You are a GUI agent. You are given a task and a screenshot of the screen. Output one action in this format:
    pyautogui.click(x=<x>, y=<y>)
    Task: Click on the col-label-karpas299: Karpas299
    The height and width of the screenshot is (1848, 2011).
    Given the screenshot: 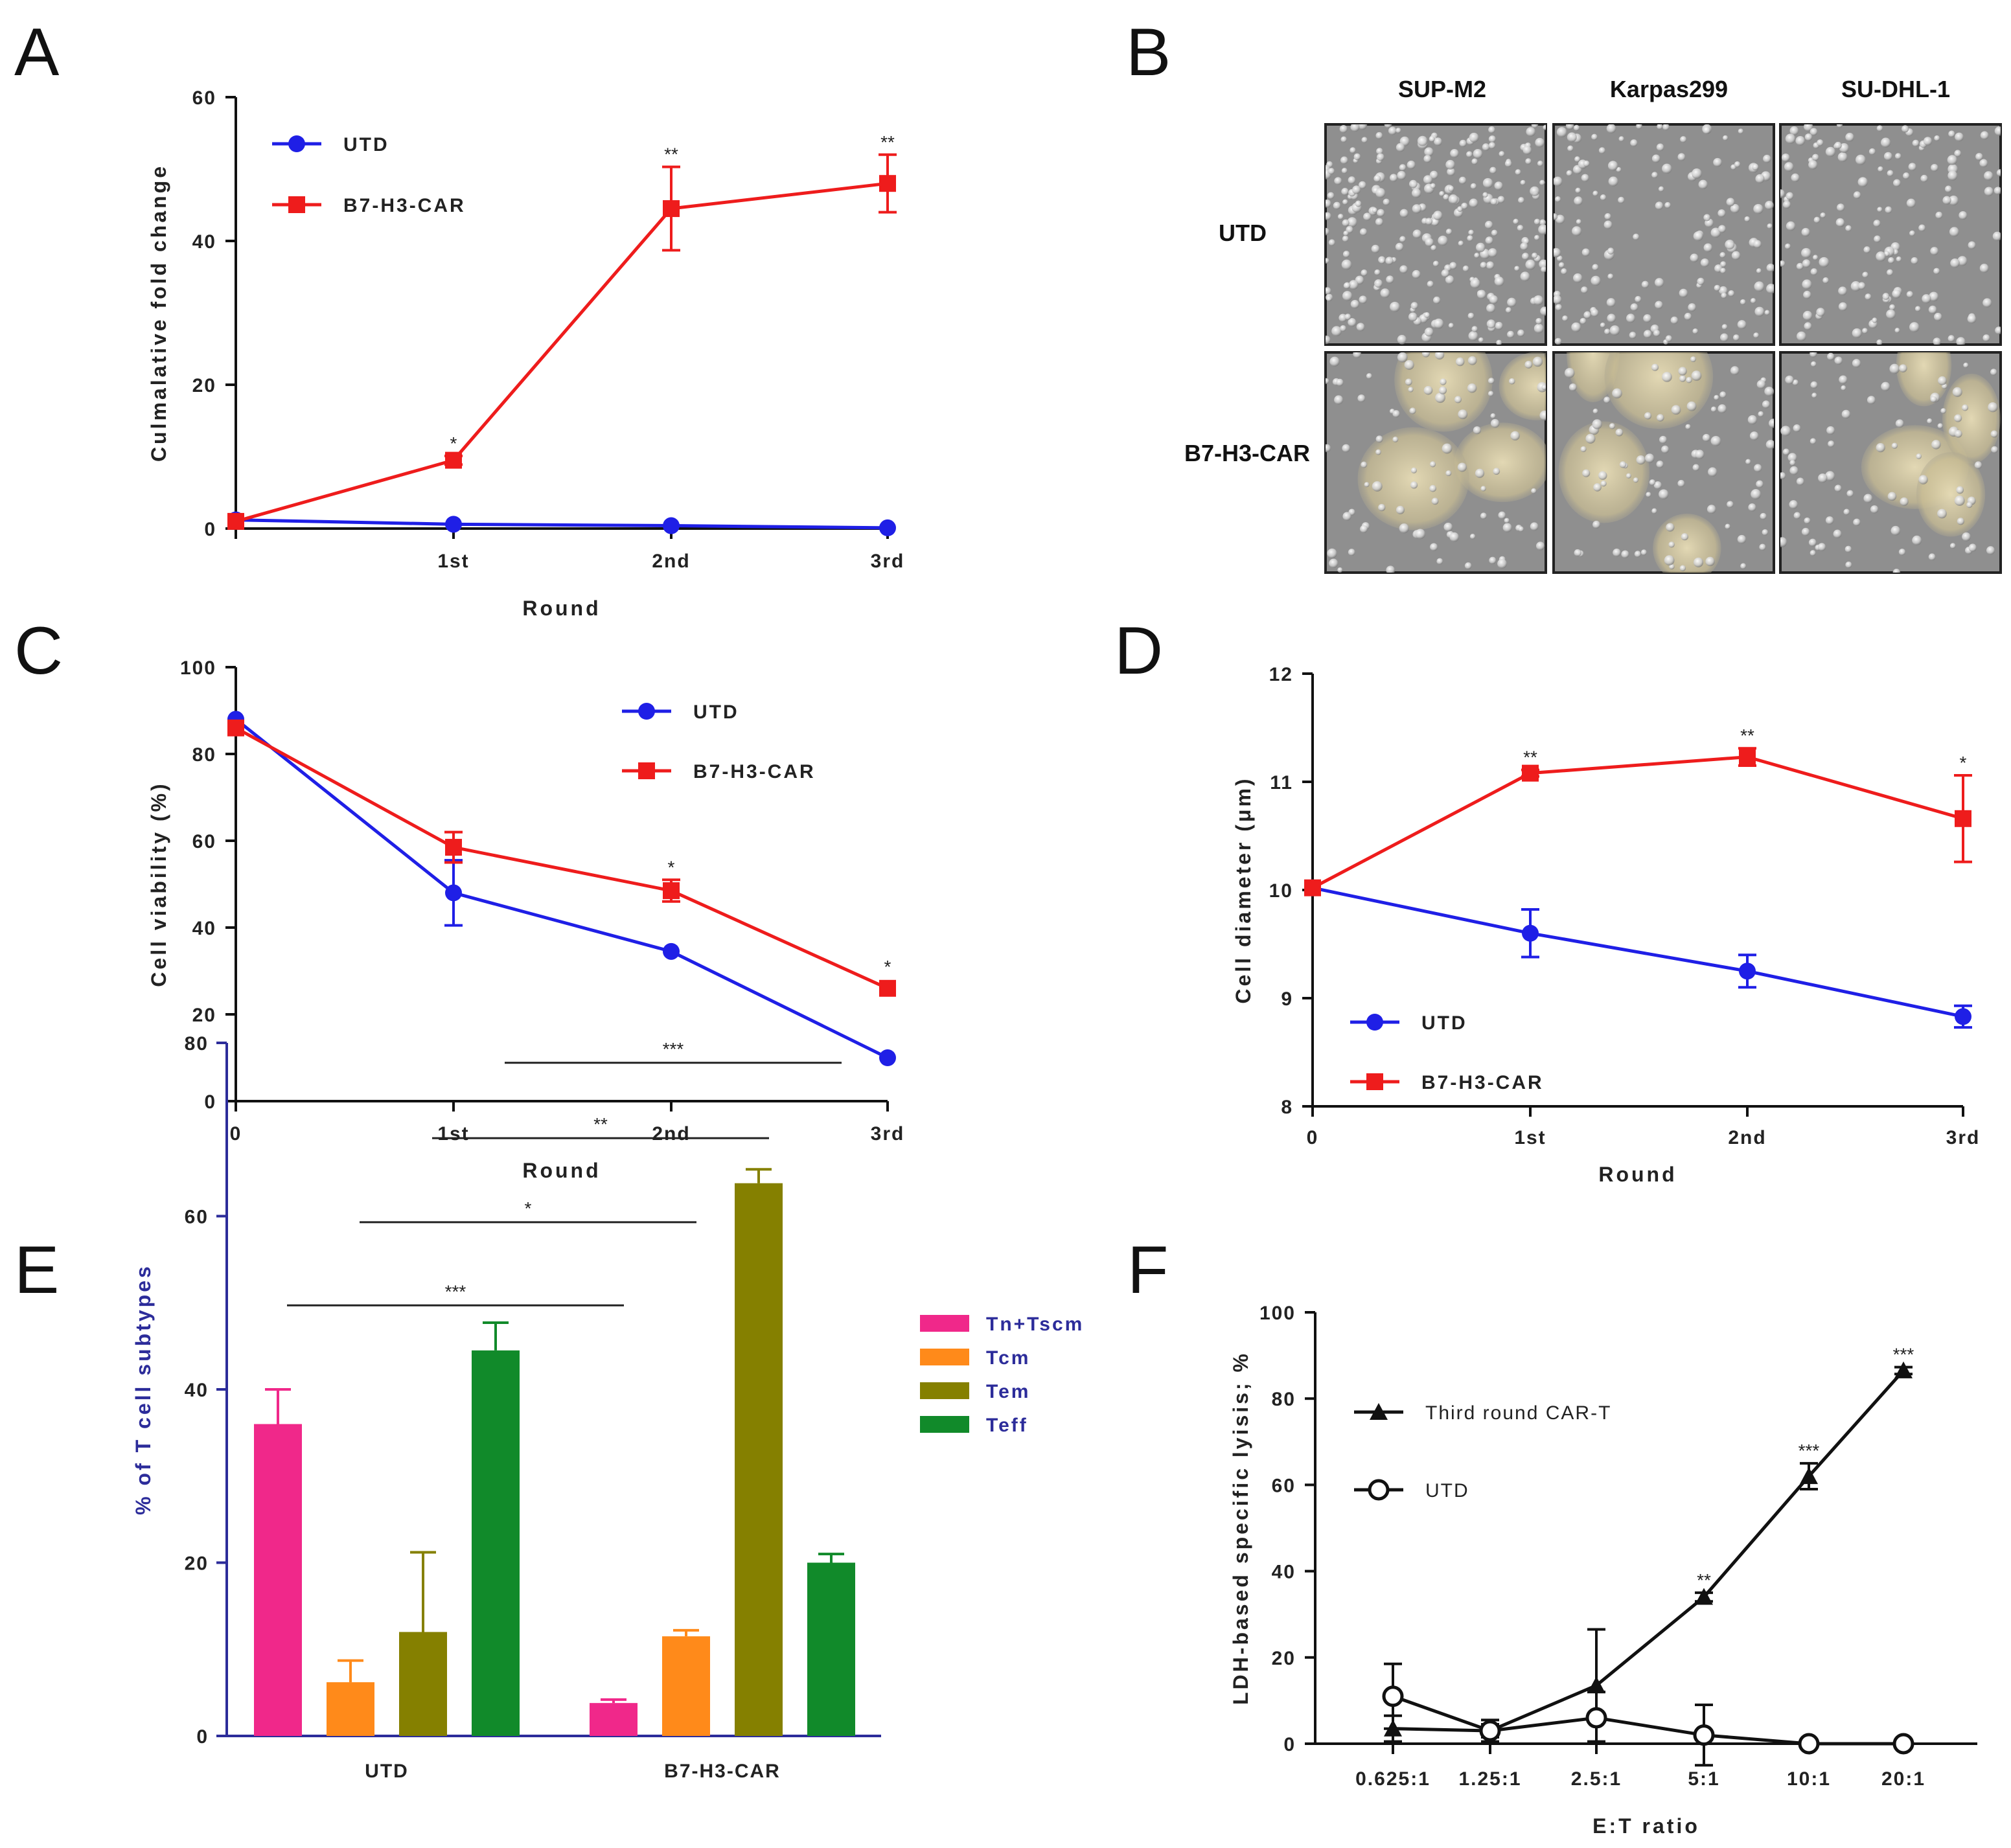 What is the action you would take?
    pyautogui.click(x=1669, y=89)
    